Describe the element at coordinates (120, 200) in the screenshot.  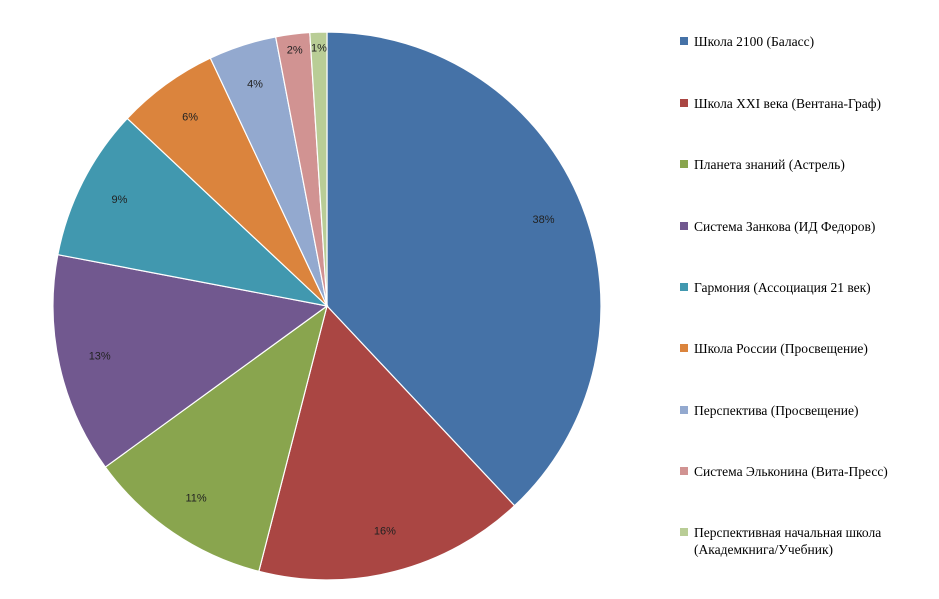
I see `slice-data-label: 9%` at that location.